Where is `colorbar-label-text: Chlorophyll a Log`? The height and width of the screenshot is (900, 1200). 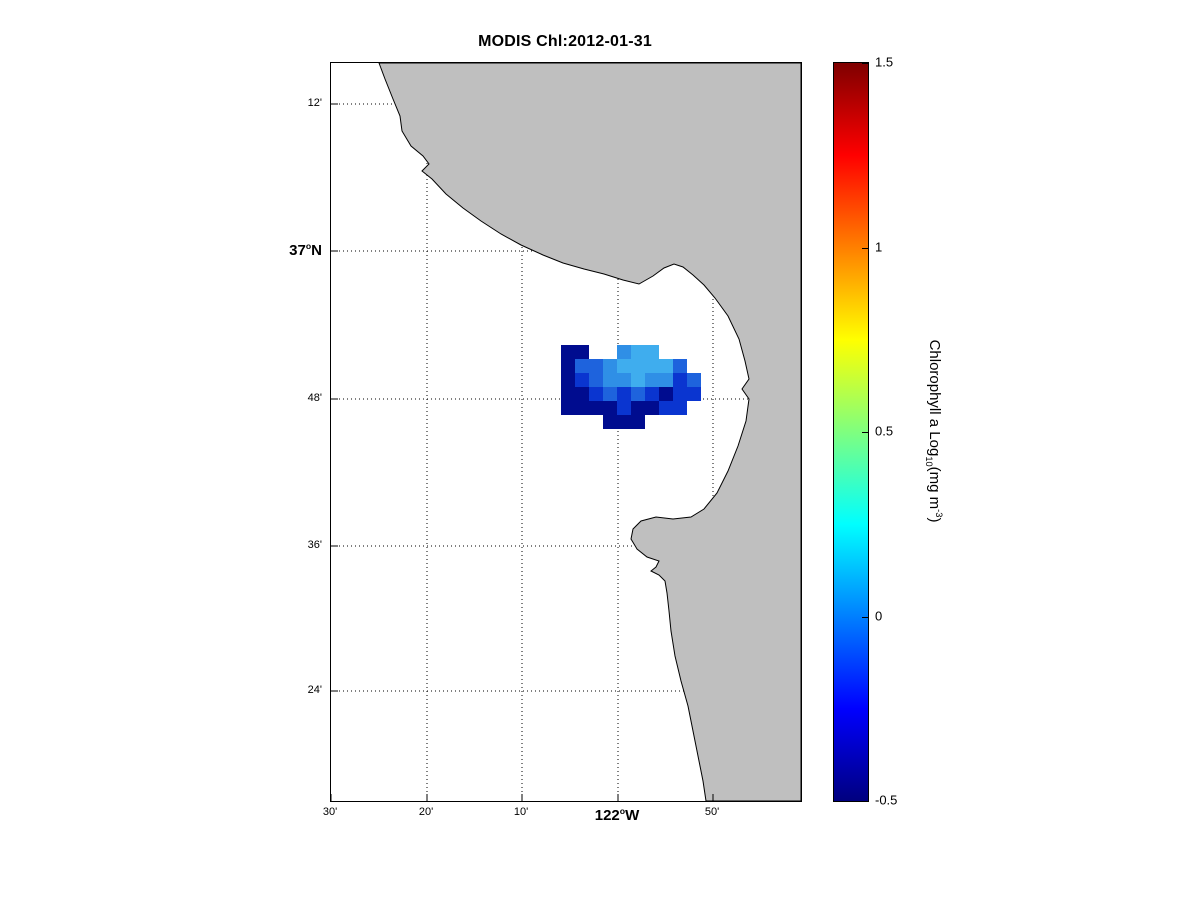 colorbar-label-text: Chlorophyll a Log is located at coordinates (934, 398).